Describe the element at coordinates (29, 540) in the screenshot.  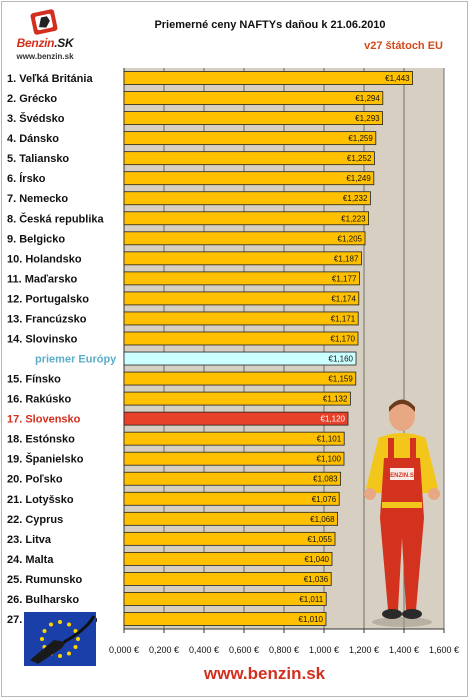
I see `category-label: 23. Litva` at that location.